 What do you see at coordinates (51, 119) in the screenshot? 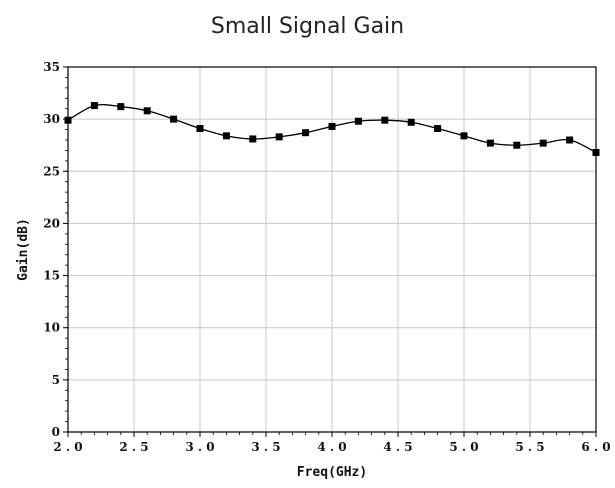
I see `y-tick-label: 30` at bounding box center [51, 119].